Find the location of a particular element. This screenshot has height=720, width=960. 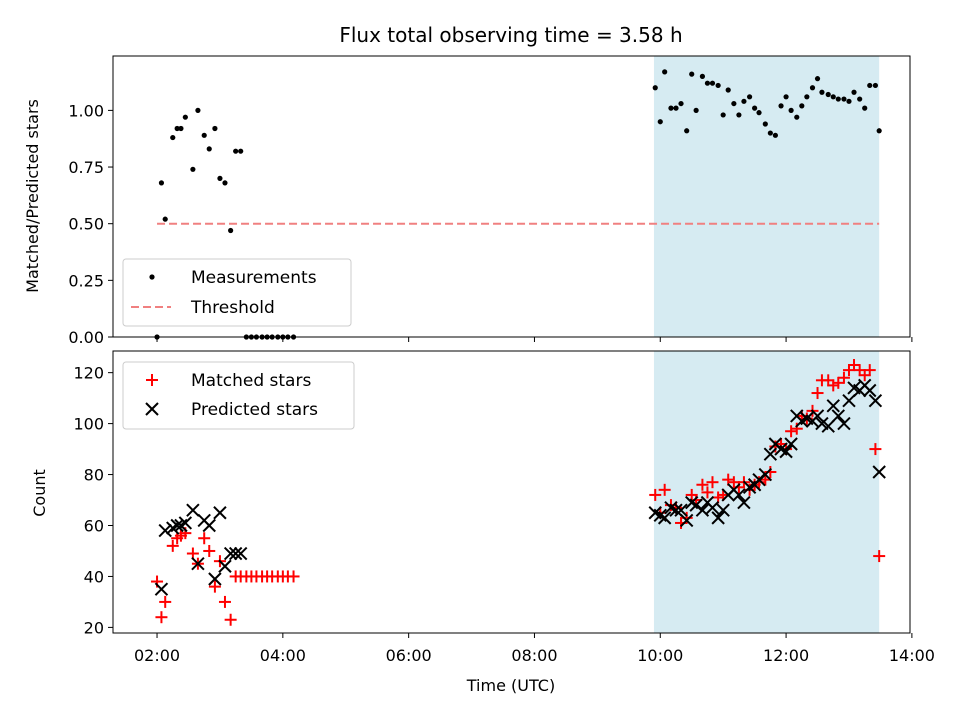

top-legend: Measurements Threshold is located at coordinates (237, 292).